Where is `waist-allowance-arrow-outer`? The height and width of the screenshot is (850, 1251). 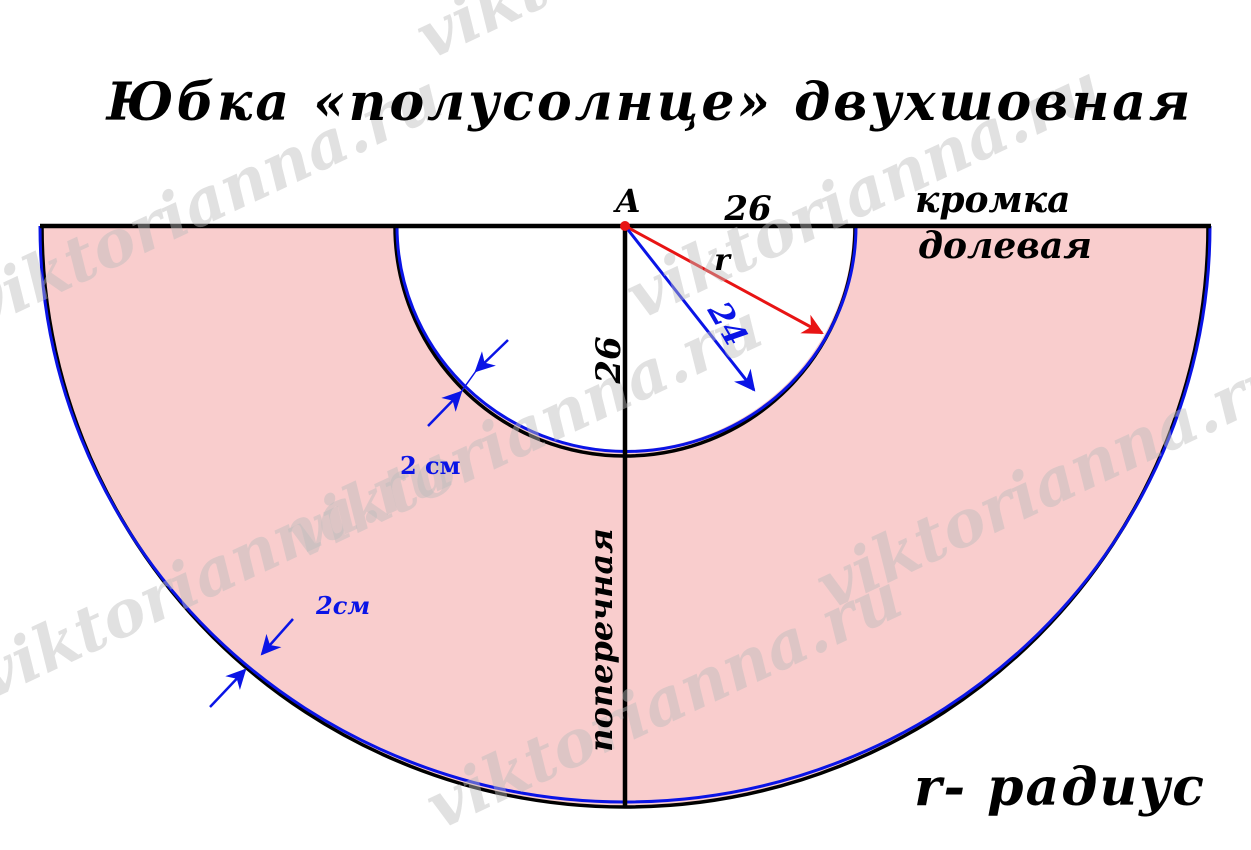 waist-allowance-arrow-outer is located at coordinates (491, 356).